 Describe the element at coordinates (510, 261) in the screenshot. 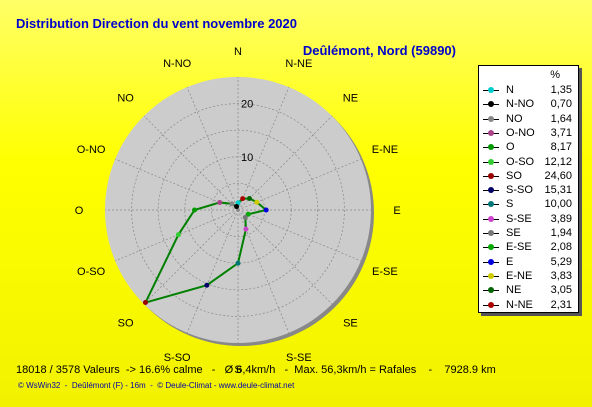

I see `legend-label: E` at that location.